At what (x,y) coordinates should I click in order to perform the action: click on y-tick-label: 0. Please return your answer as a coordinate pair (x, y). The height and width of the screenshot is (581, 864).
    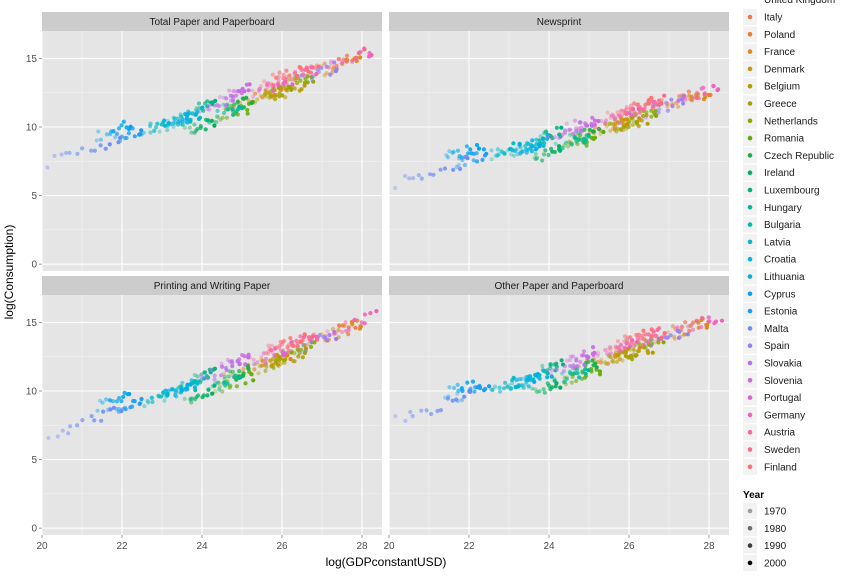
    Looking at the image, I should click on (34, 265).